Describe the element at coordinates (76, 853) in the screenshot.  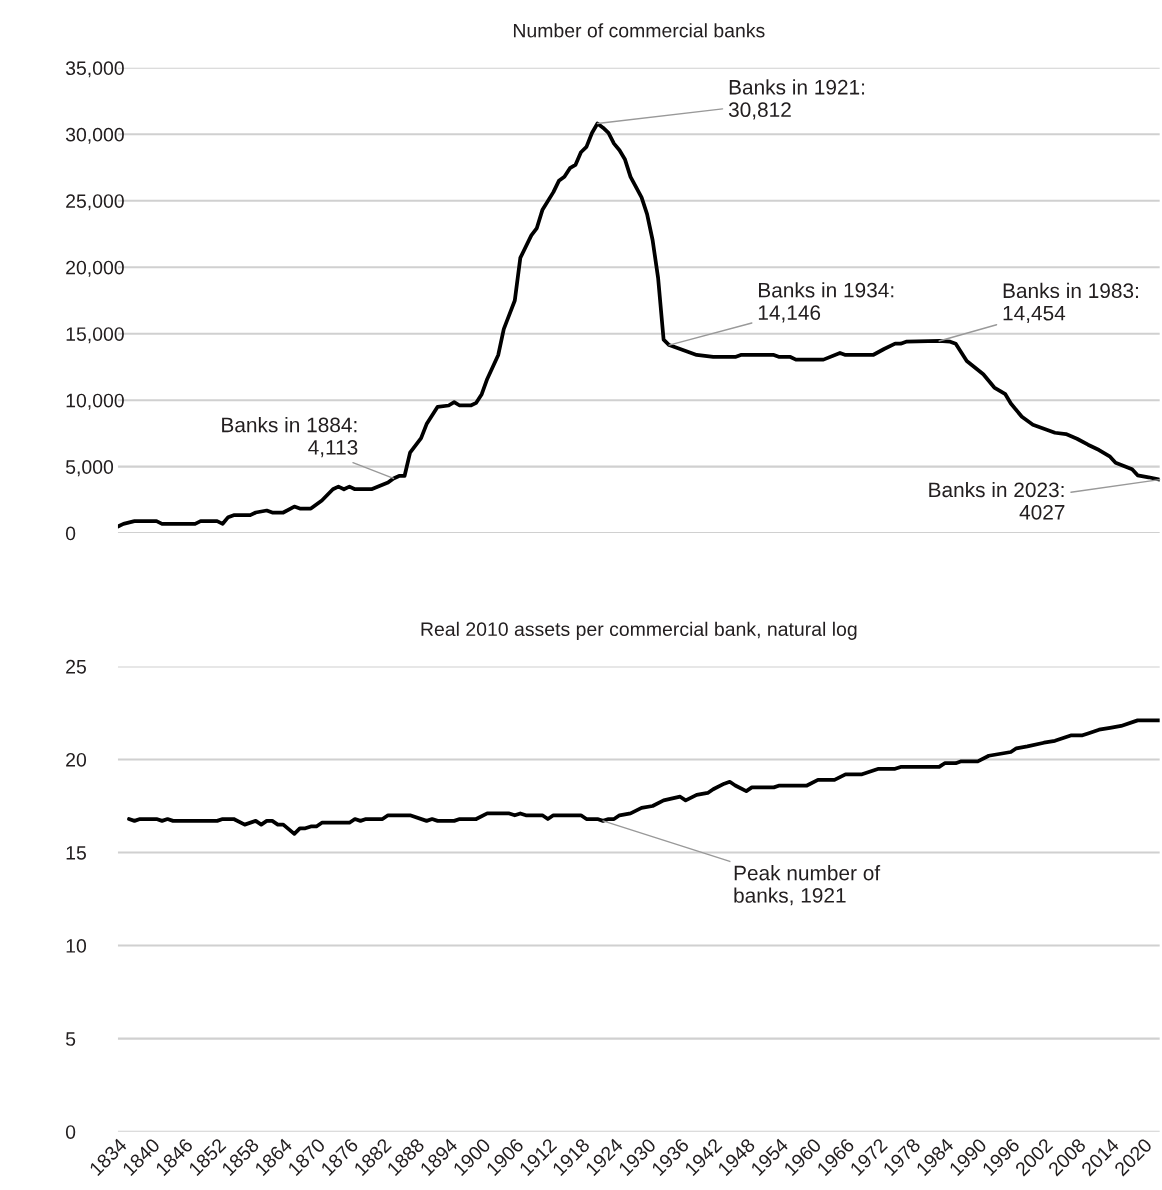
I see `y-tick-label: 15` at that location.